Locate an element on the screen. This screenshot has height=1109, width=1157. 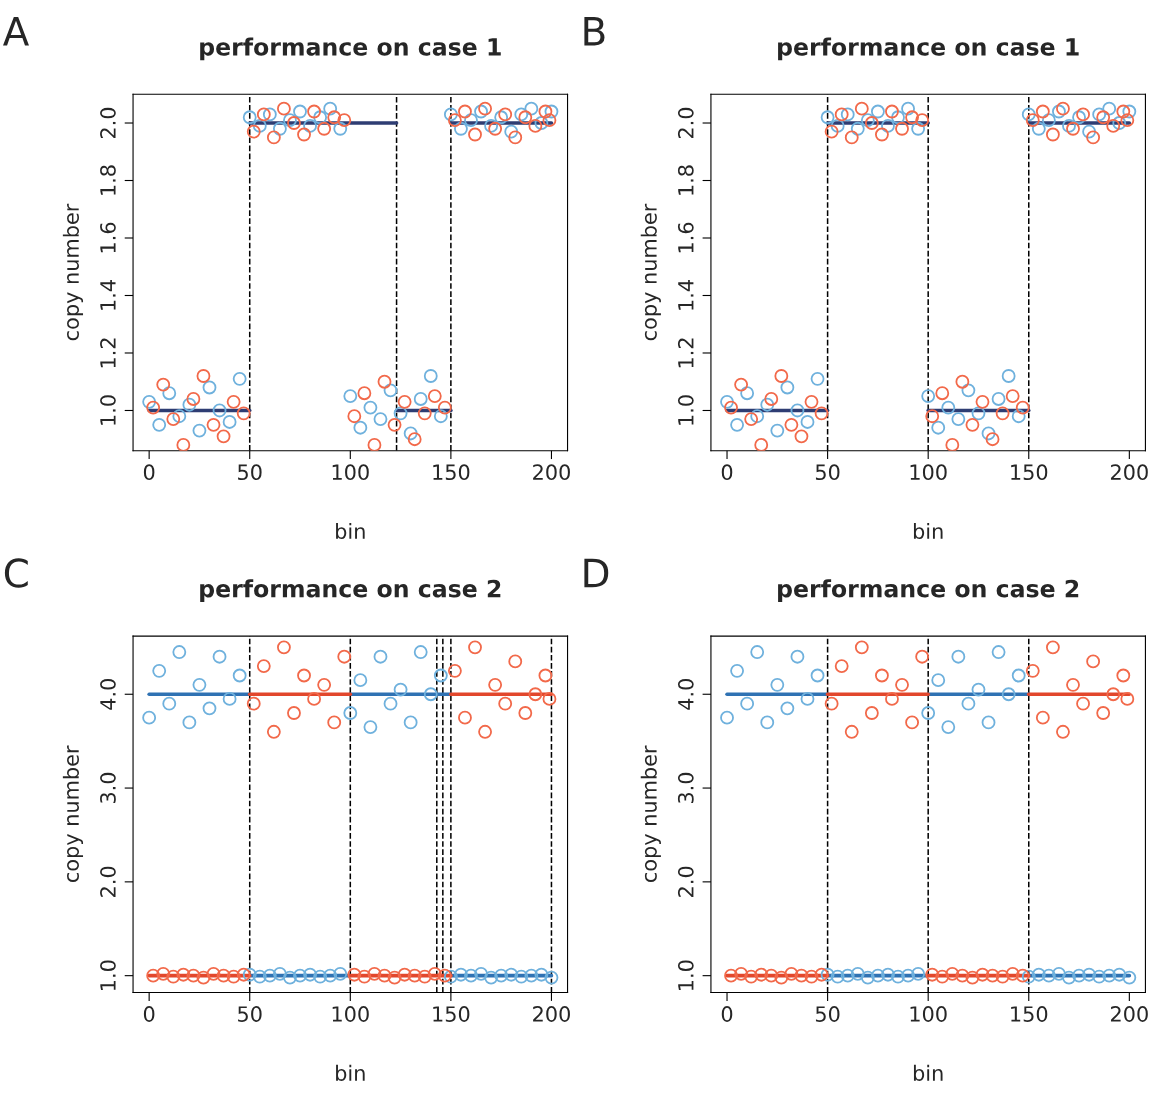
text: A is located at coordinates (16, 31).